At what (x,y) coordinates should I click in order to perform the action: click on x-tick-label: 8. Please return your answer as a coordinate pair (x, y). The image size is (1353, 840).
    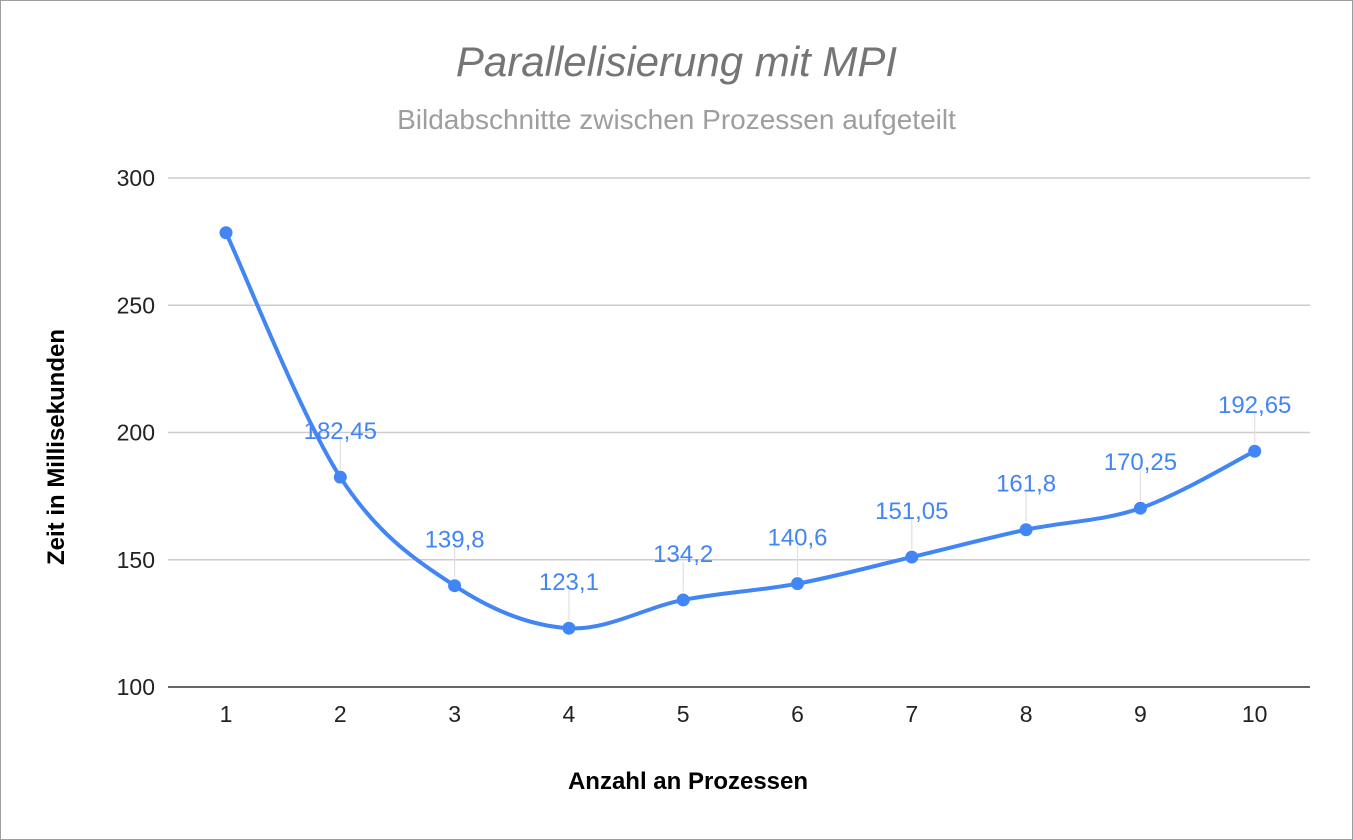
    Looking at the image, I should click on (1026, 714).